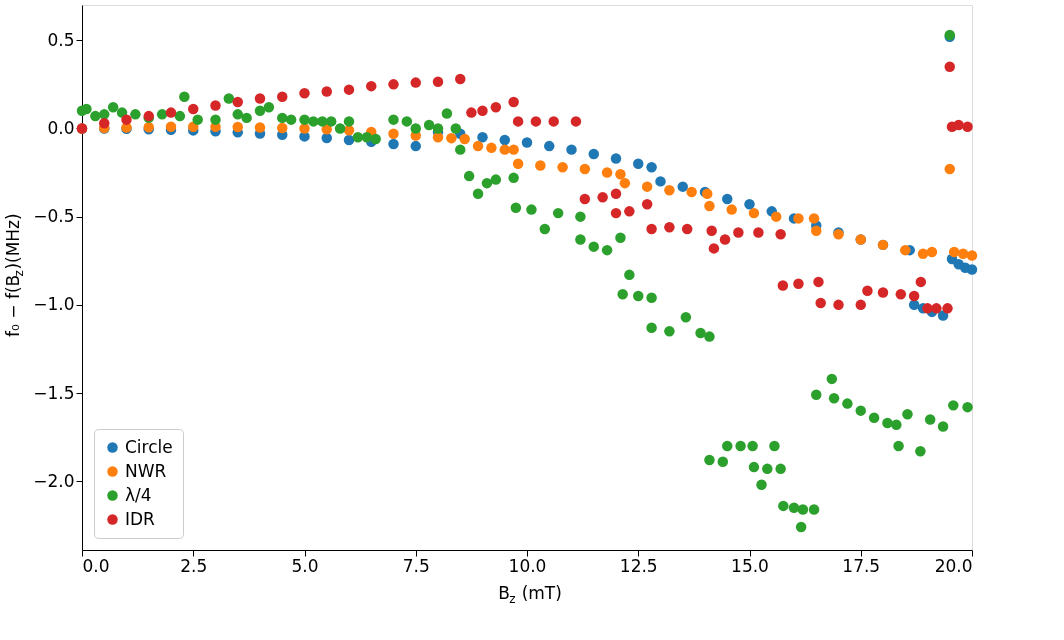  What do you see at coordinates (416, 565) in the screenshot?
I see `x-tick-label: 7.5` at bounding box center [416, 565].